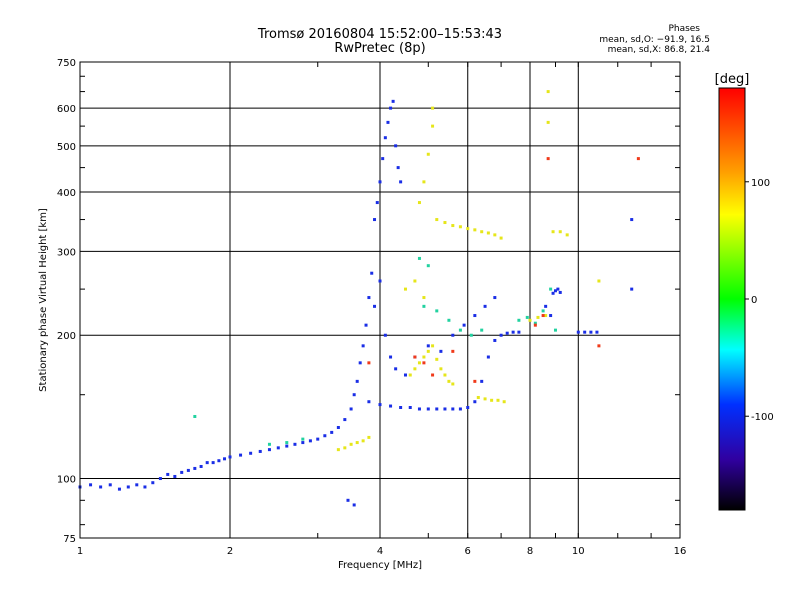 The image size is (800, 600). I want to click on y-tick-label: 500, so click(66, 147).